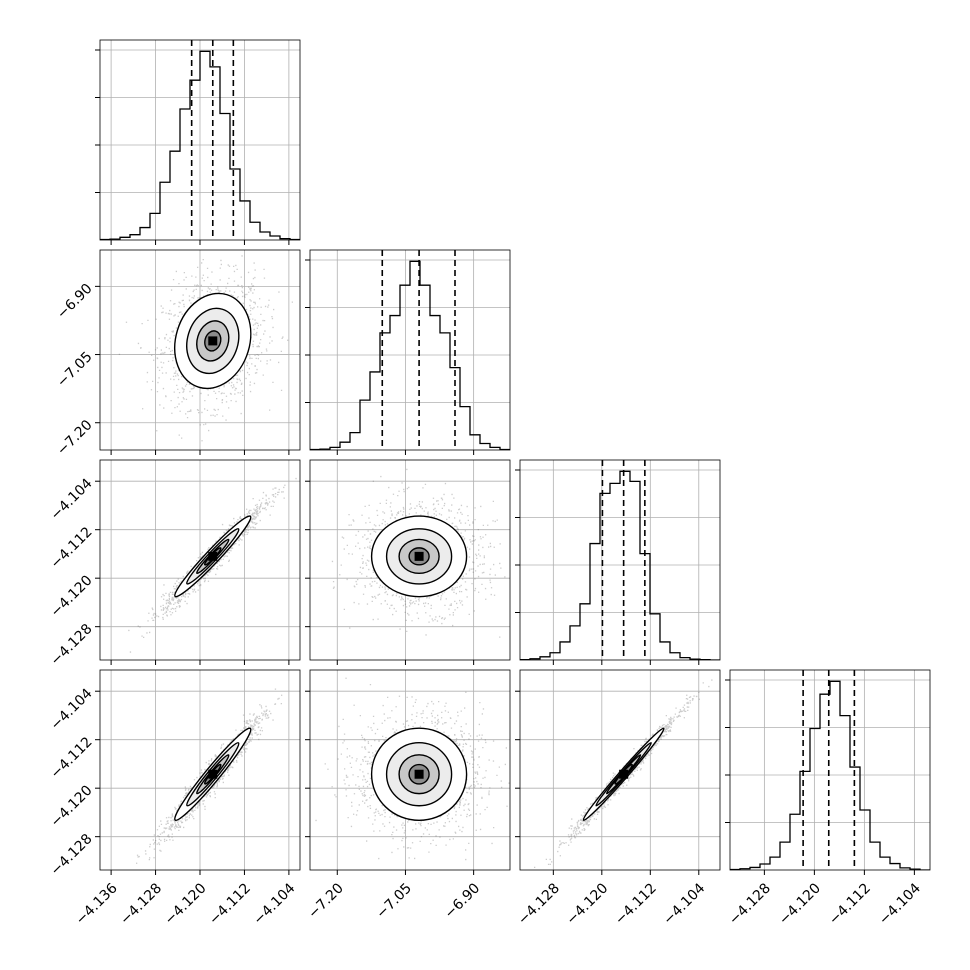  I want to click on scatter-panel-2-0: −4.128−4.120−4.112−4.104, so click(174, 564).